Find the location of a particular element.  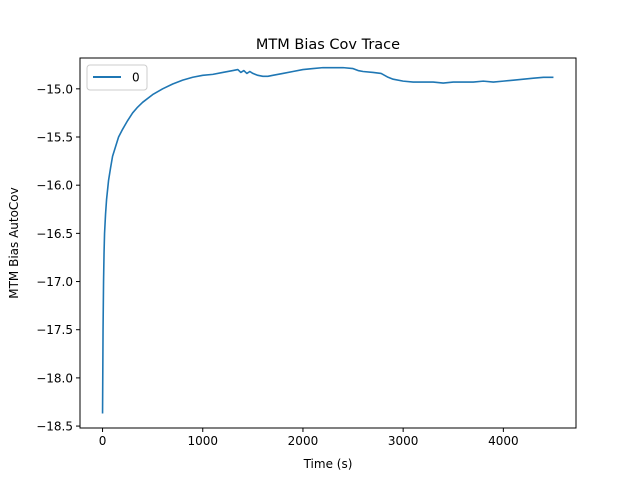

y-tick-label: −16.5 is located at coordinates (54, 234).